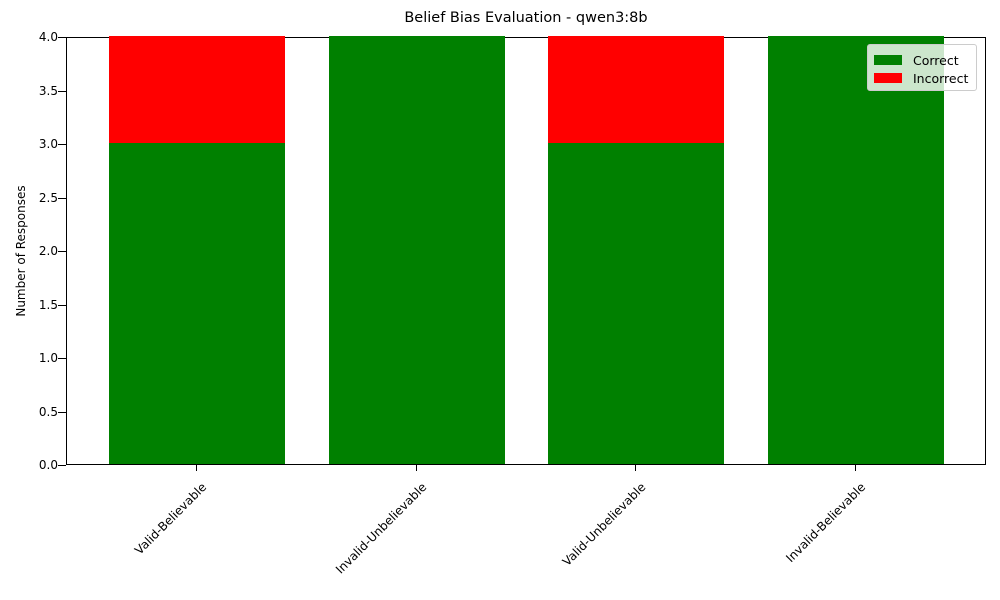  I want to click on legend-label-correct: Correct, so click(936, 60).